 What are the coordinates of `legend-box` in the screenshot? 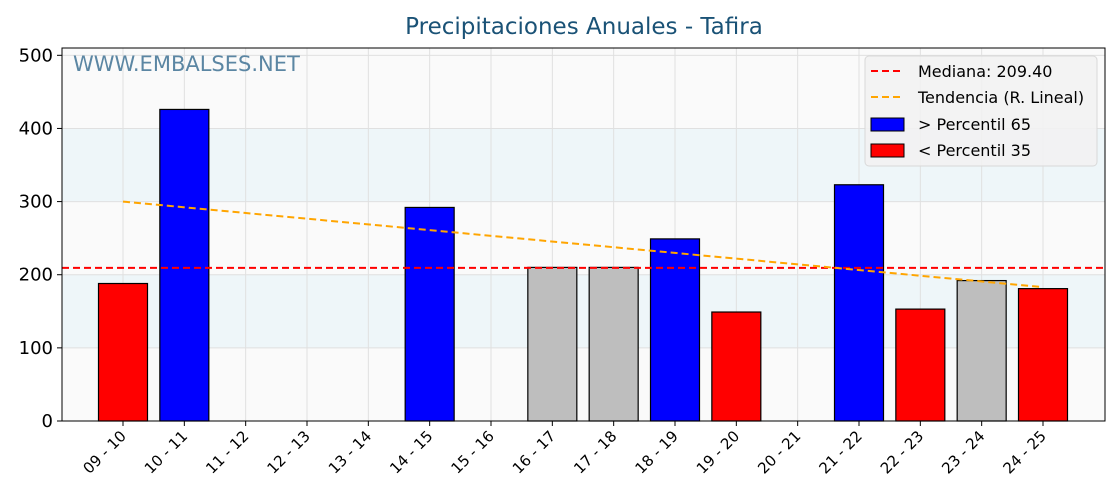 It's located at (981, 111).